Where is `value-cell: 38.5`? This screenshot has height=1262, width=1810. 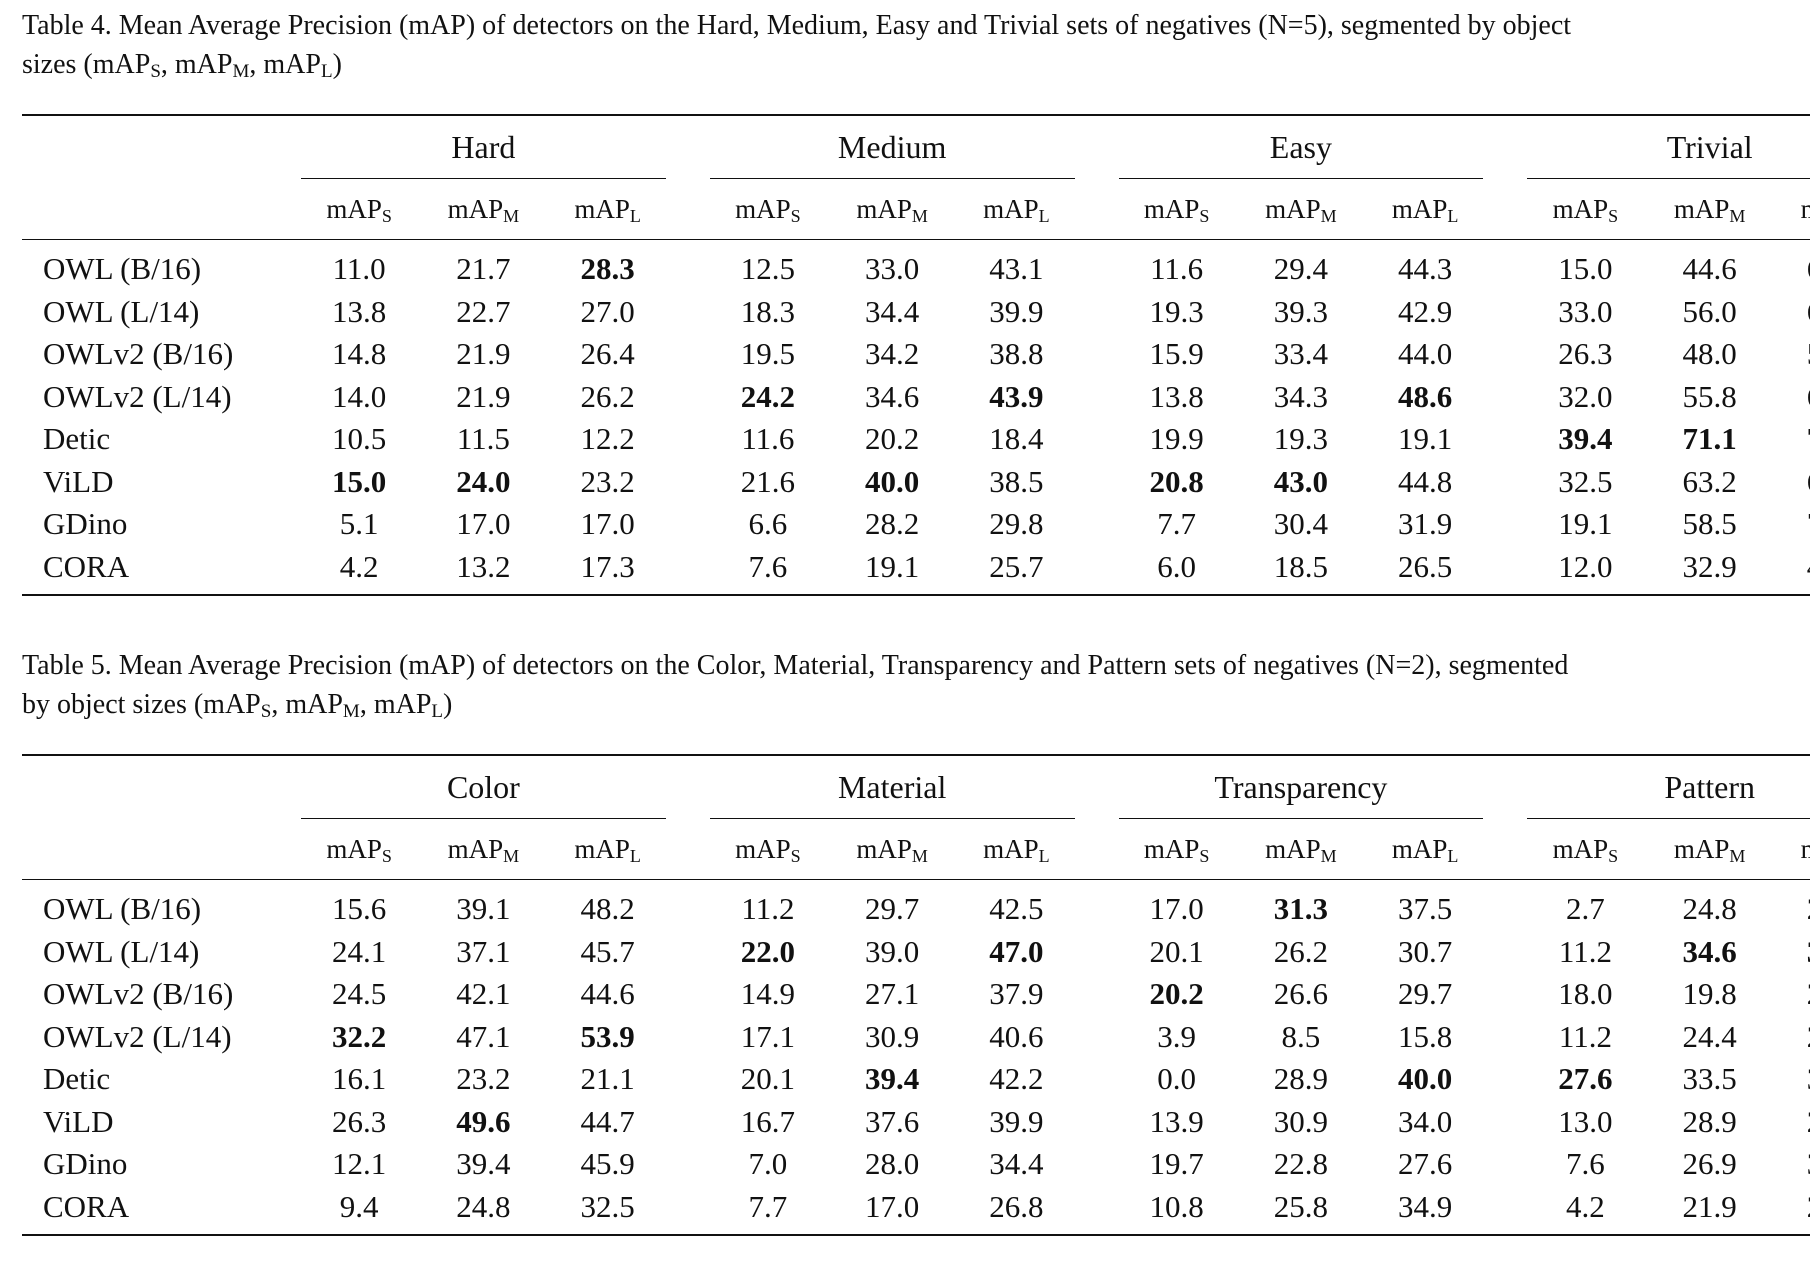 value-cell: 38.5 is located at coordinates (1016, 481).